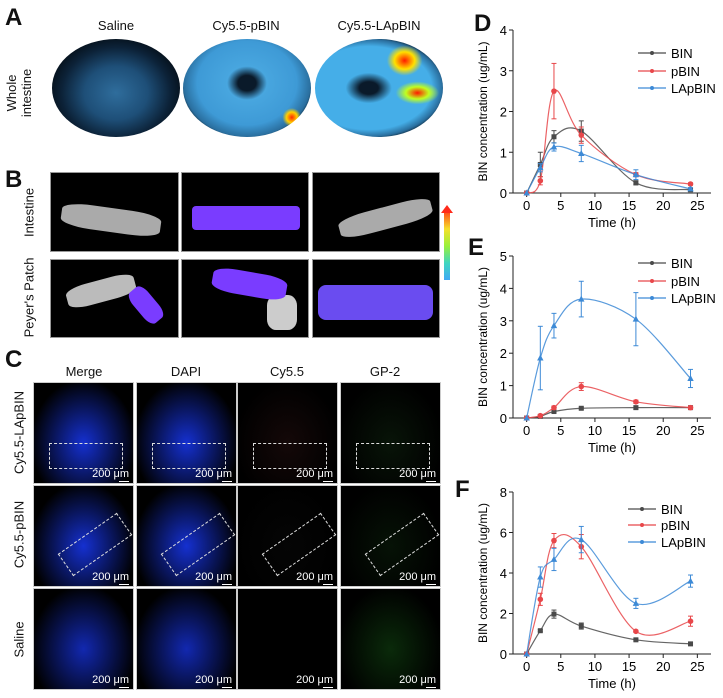 The height and width of the screenshot is (698, 723). What do you see at coordinates (503, 353) in the screenshot?
I see `chart-e-y-tick-label: 2` at bounding box center [503, 353].